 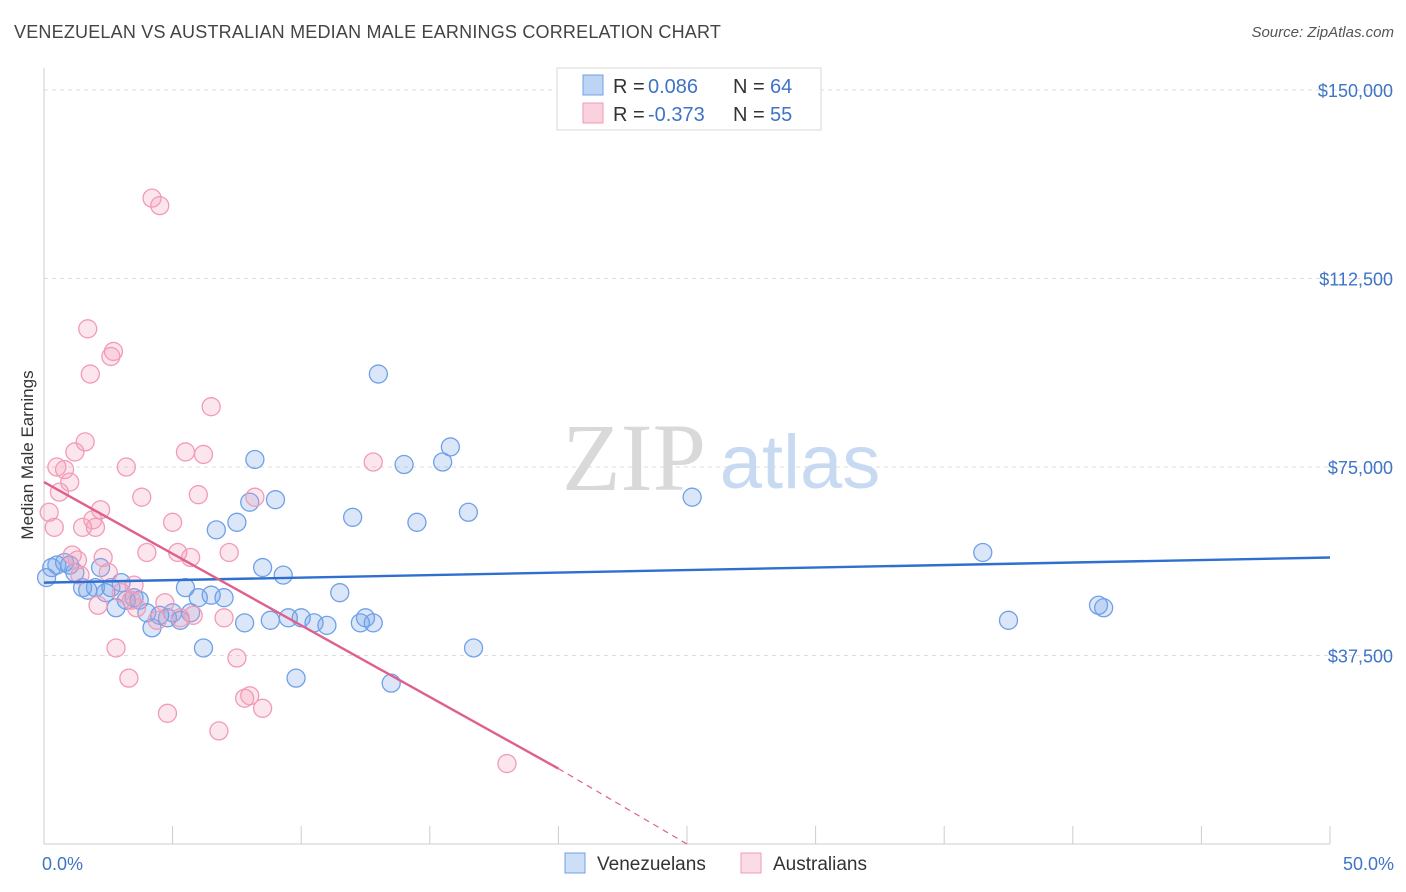 I want to click on legend-r-value-1: -0.373, so click(x=676, y=115).